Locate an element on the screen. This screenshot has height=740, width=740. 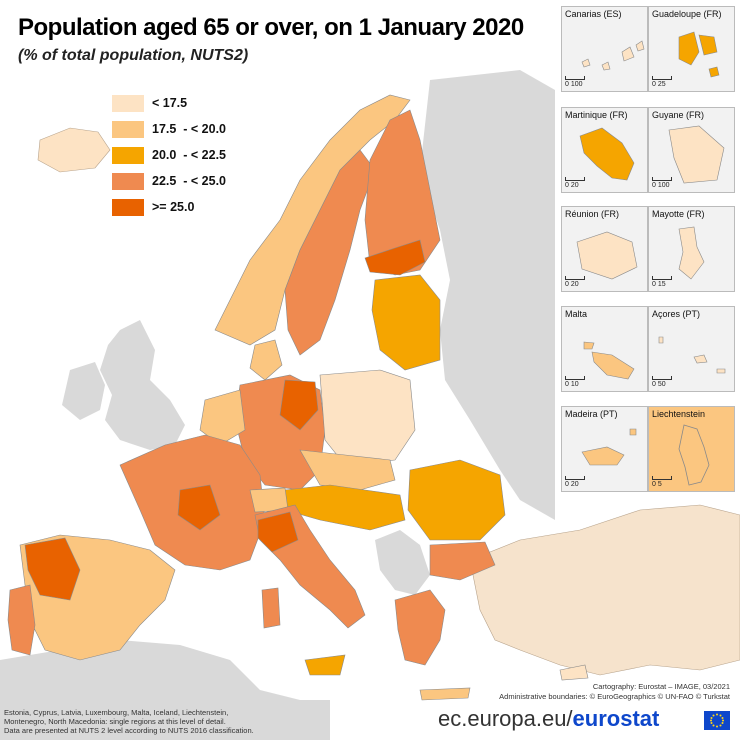
inset-title: Mayotte (FR) is located at coordinates (678, 214).